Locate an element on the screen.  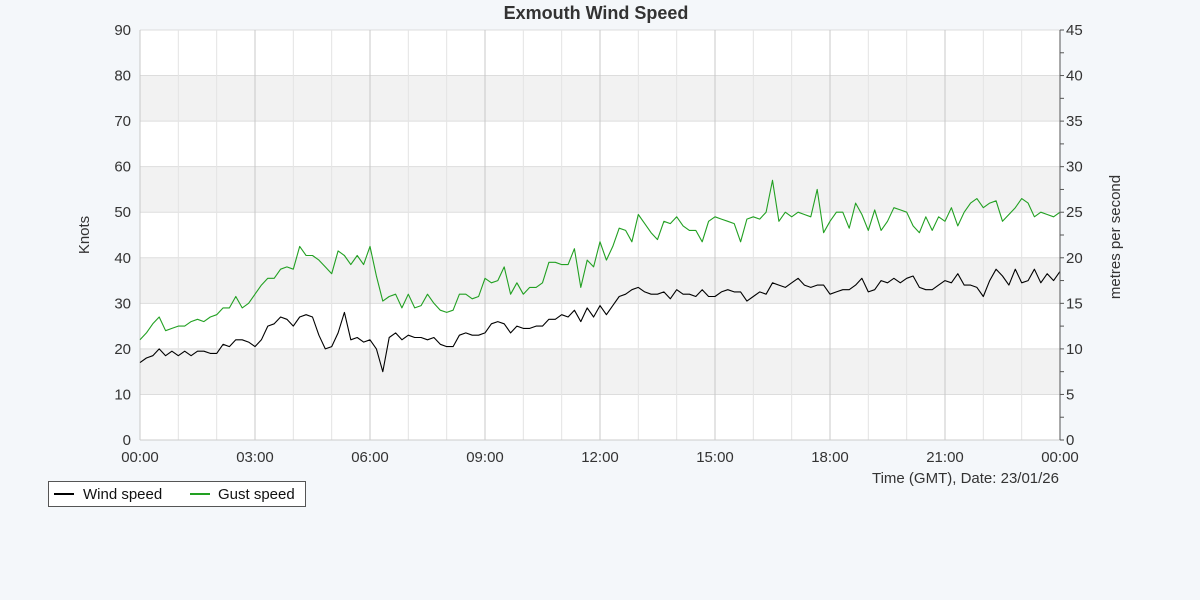
y2-tick-label: 25 is located at coordinates (1074, 212).